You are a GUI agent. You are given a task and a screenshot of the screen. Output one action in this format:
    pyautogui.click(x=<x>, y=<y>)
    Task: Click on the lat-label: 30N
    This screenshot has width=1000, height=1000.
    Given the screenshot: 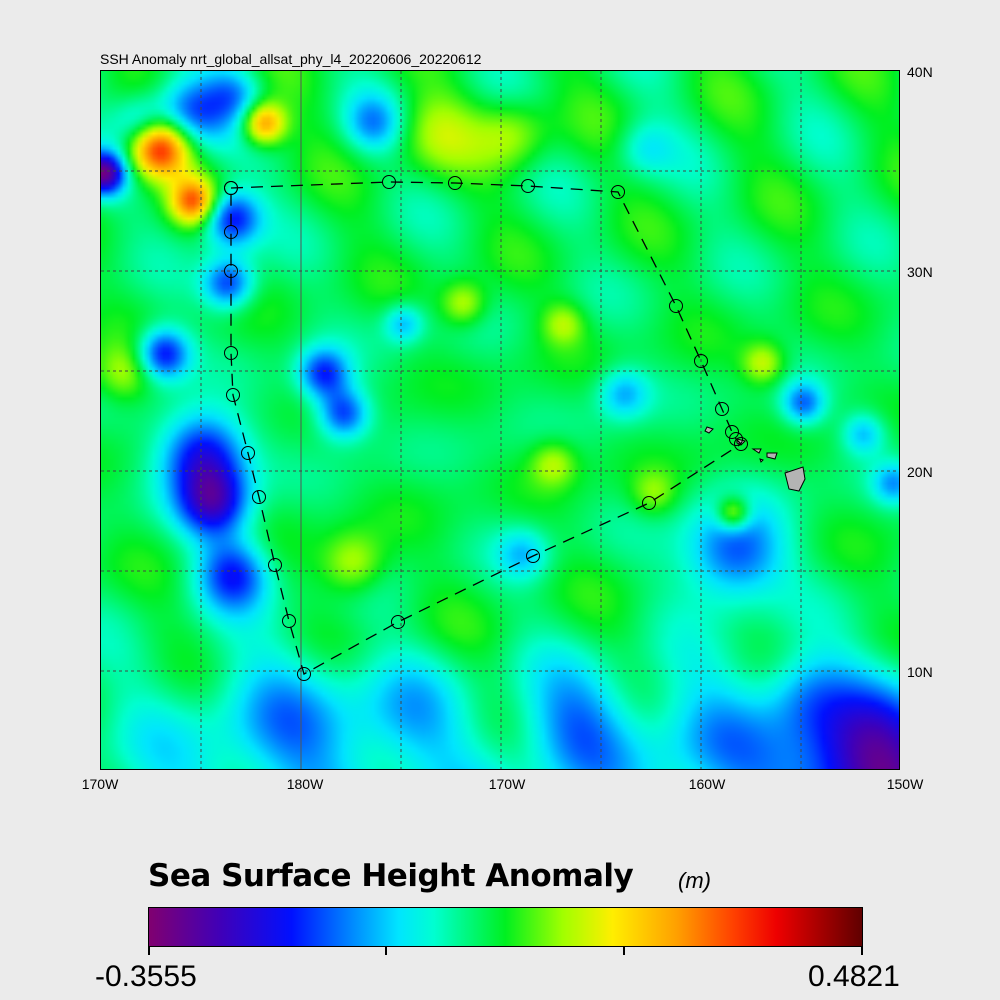 What is the action you would take?
    pyautogui.click(x=920, y=272)
    